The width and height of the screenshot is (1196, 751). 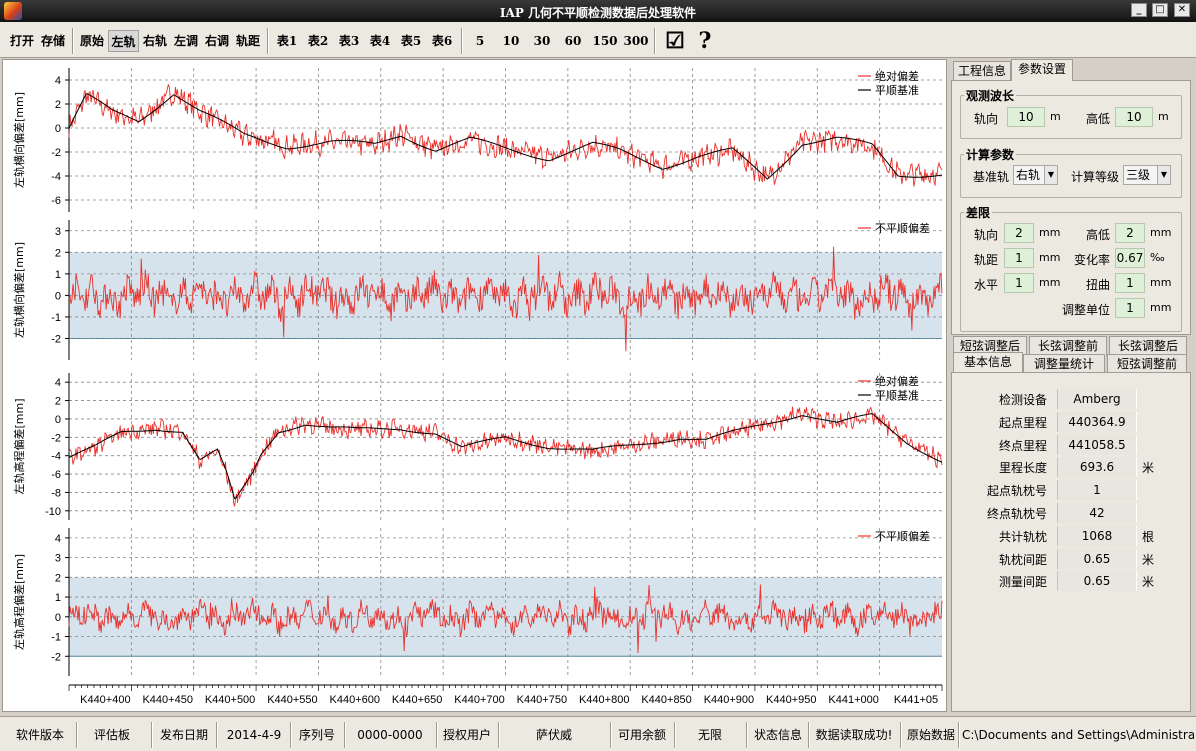 What do you see at coordinates (604, 700) in the screenshot?
I see `x-tick-label: K440+800` at bounding box center [604, 700].